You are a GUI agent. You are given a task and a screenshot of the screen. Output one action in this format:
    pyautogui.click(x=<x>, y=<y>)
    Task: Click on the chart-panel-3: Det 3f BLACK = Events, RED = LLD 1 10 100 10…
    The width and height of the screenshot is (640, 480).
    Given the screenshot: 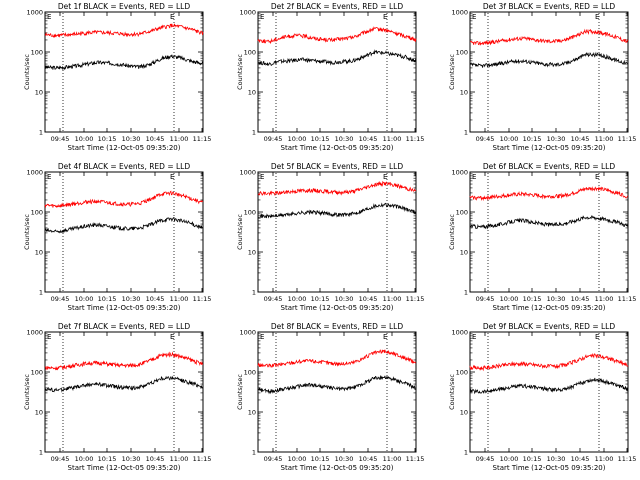 What is the action you would take?
    pyautogui.click(x=542, y=77)
    